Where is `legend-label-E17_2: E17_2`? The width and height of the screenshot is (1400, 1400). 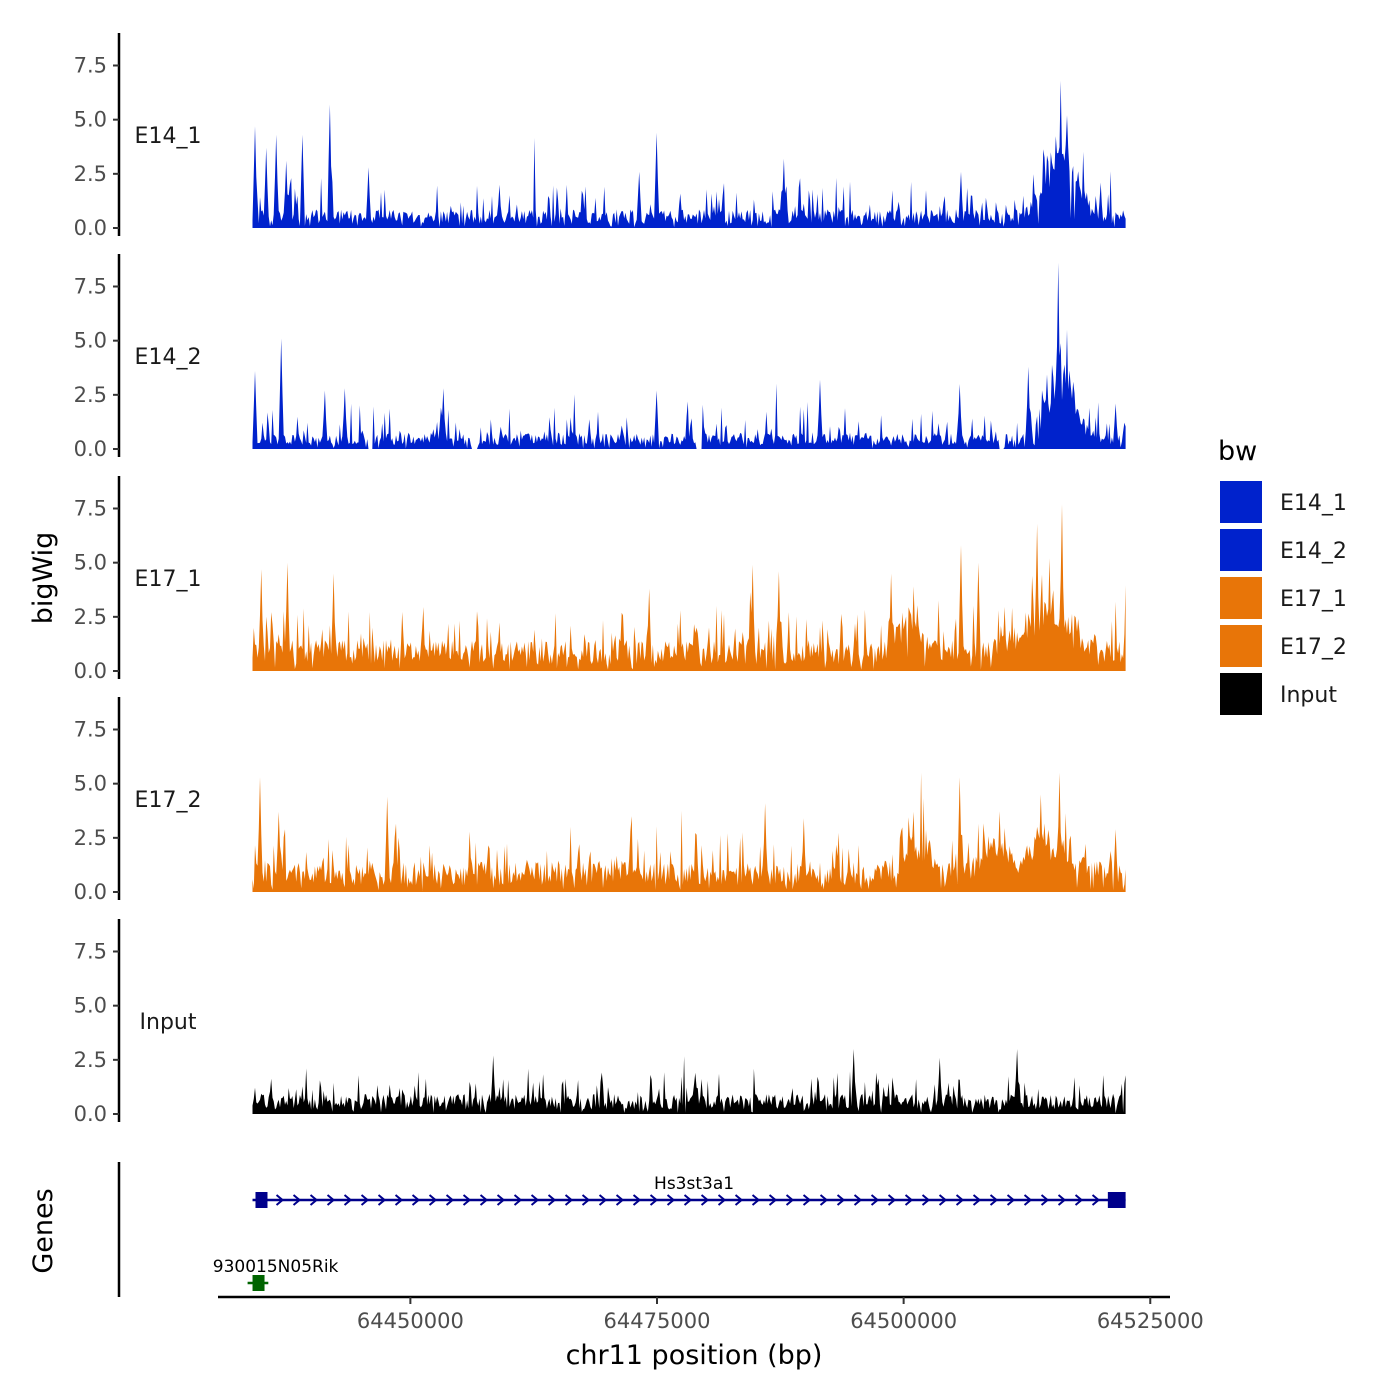 legend-label-E17_2: E17_2 is located at coordinates (1313, 647).